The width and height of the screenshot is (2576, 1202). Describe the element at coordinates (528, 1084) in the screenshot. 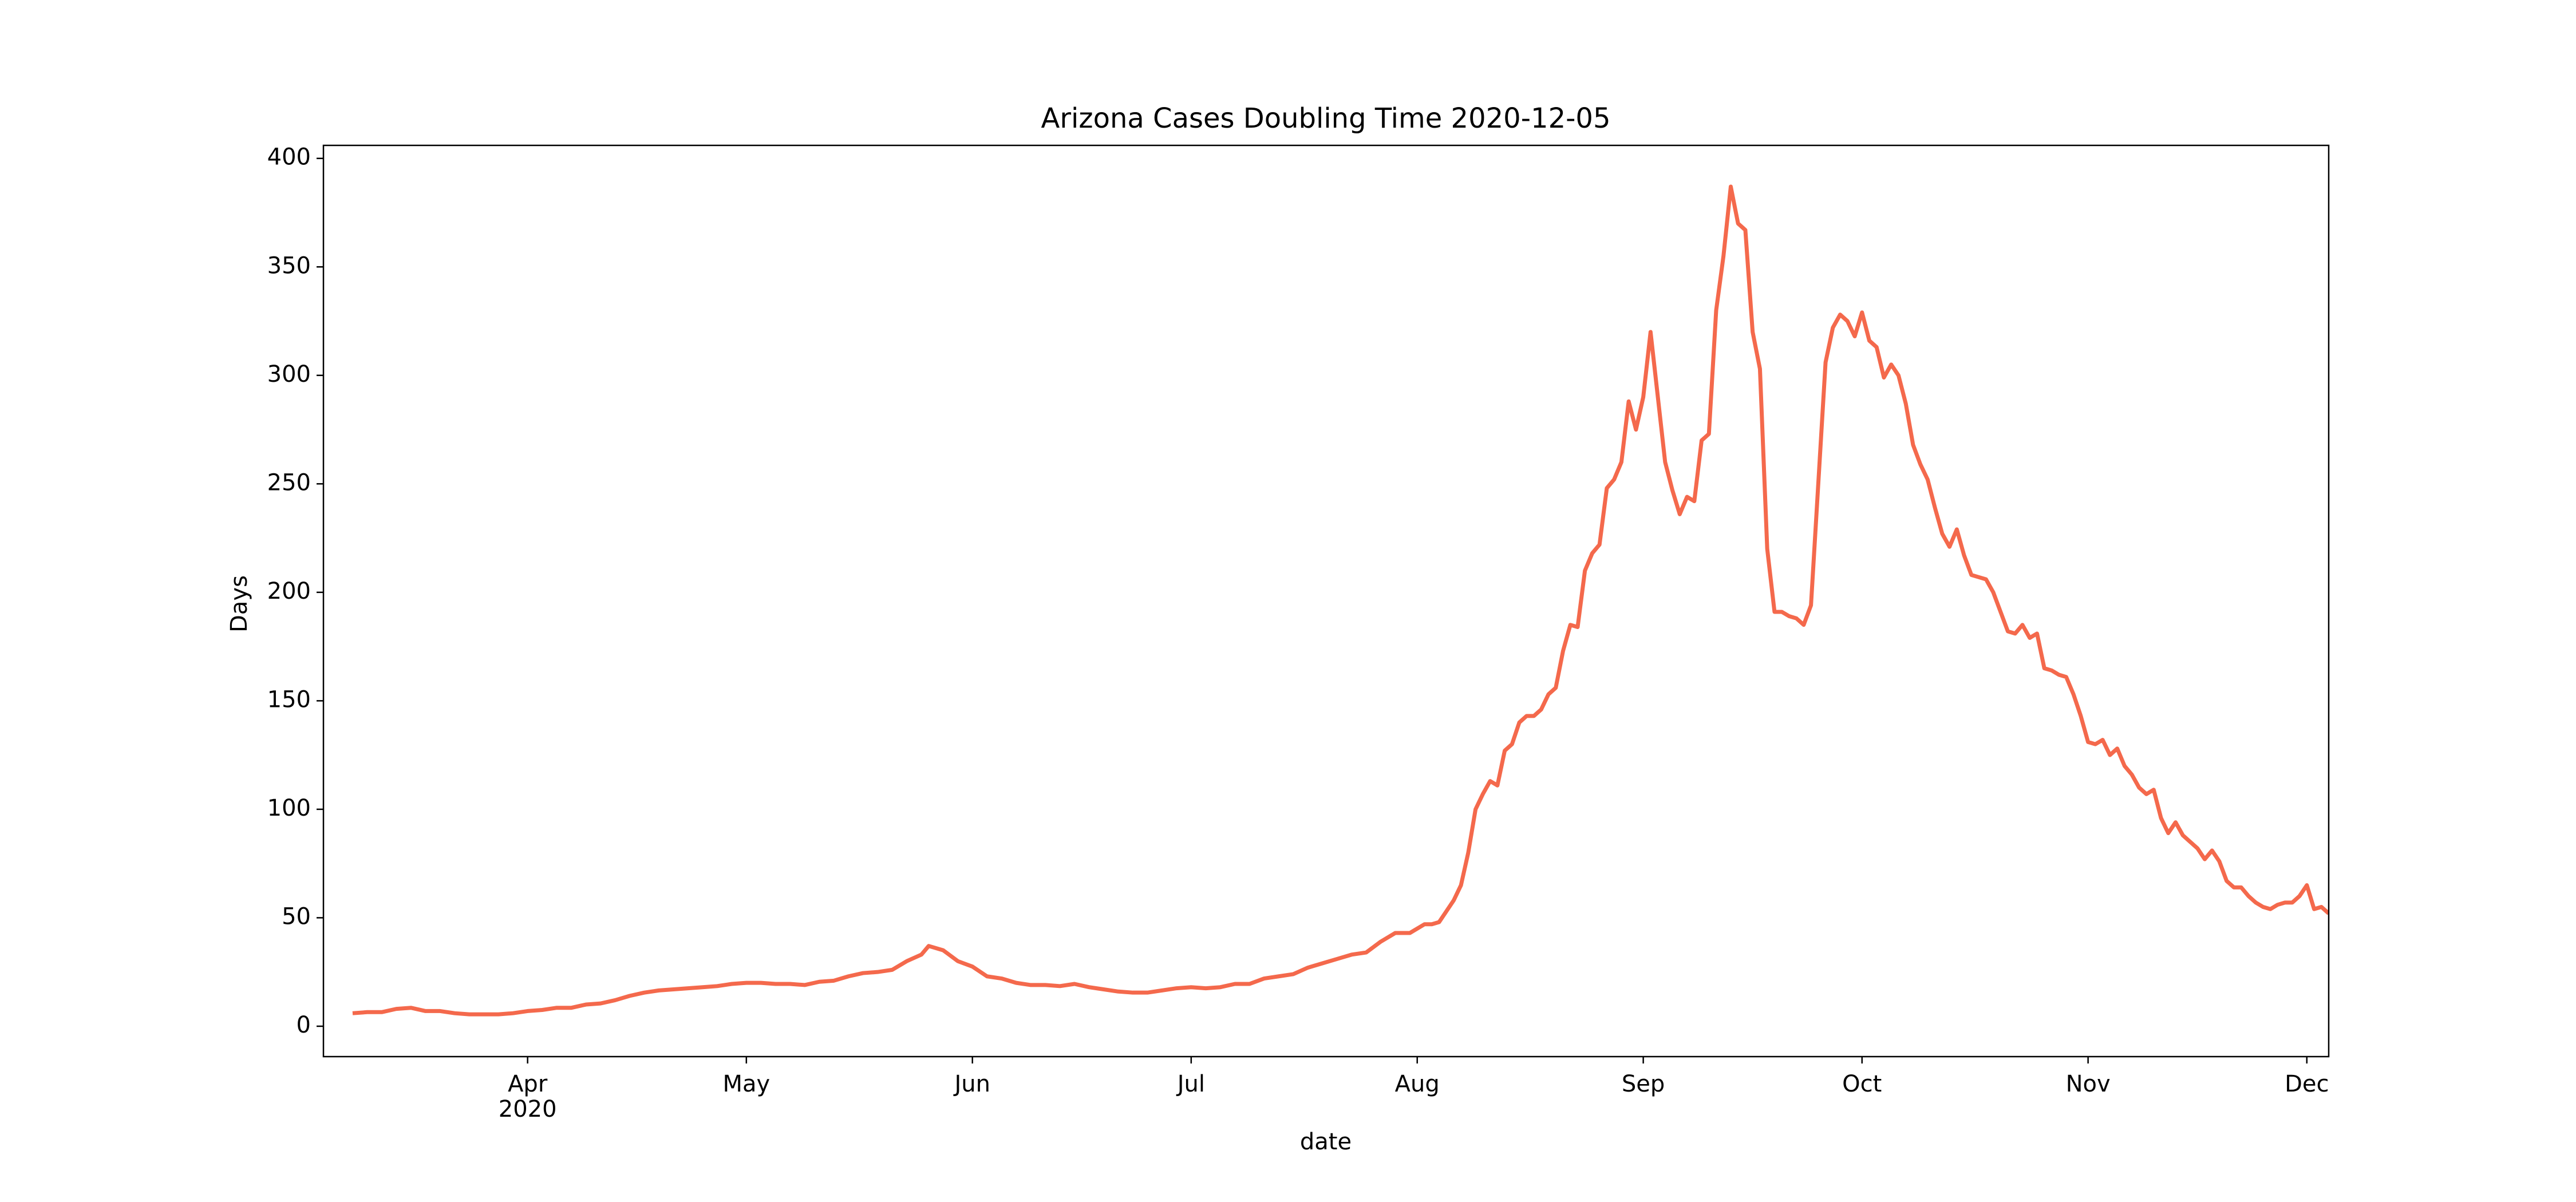

I see `x-tick-label: Apr` at that location.